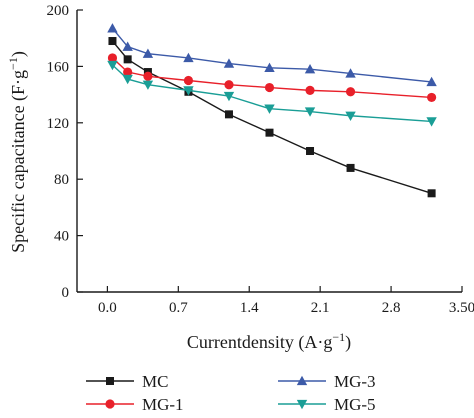 The width and height of the screenshot is (474, 418). Describe the element at coordinates (231, 393) in the screenshot. I see `legend: MC MG-1 MG-3 MG-5` at that location.